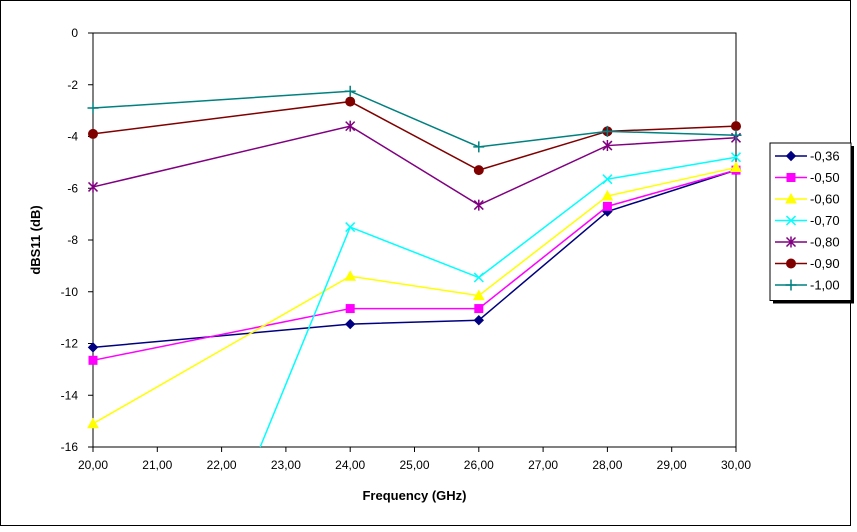 The image size is (857, 532). Describe the element at coordinates (807, 156) in the screenshot. I see `legend-item: -0,36` at that location.